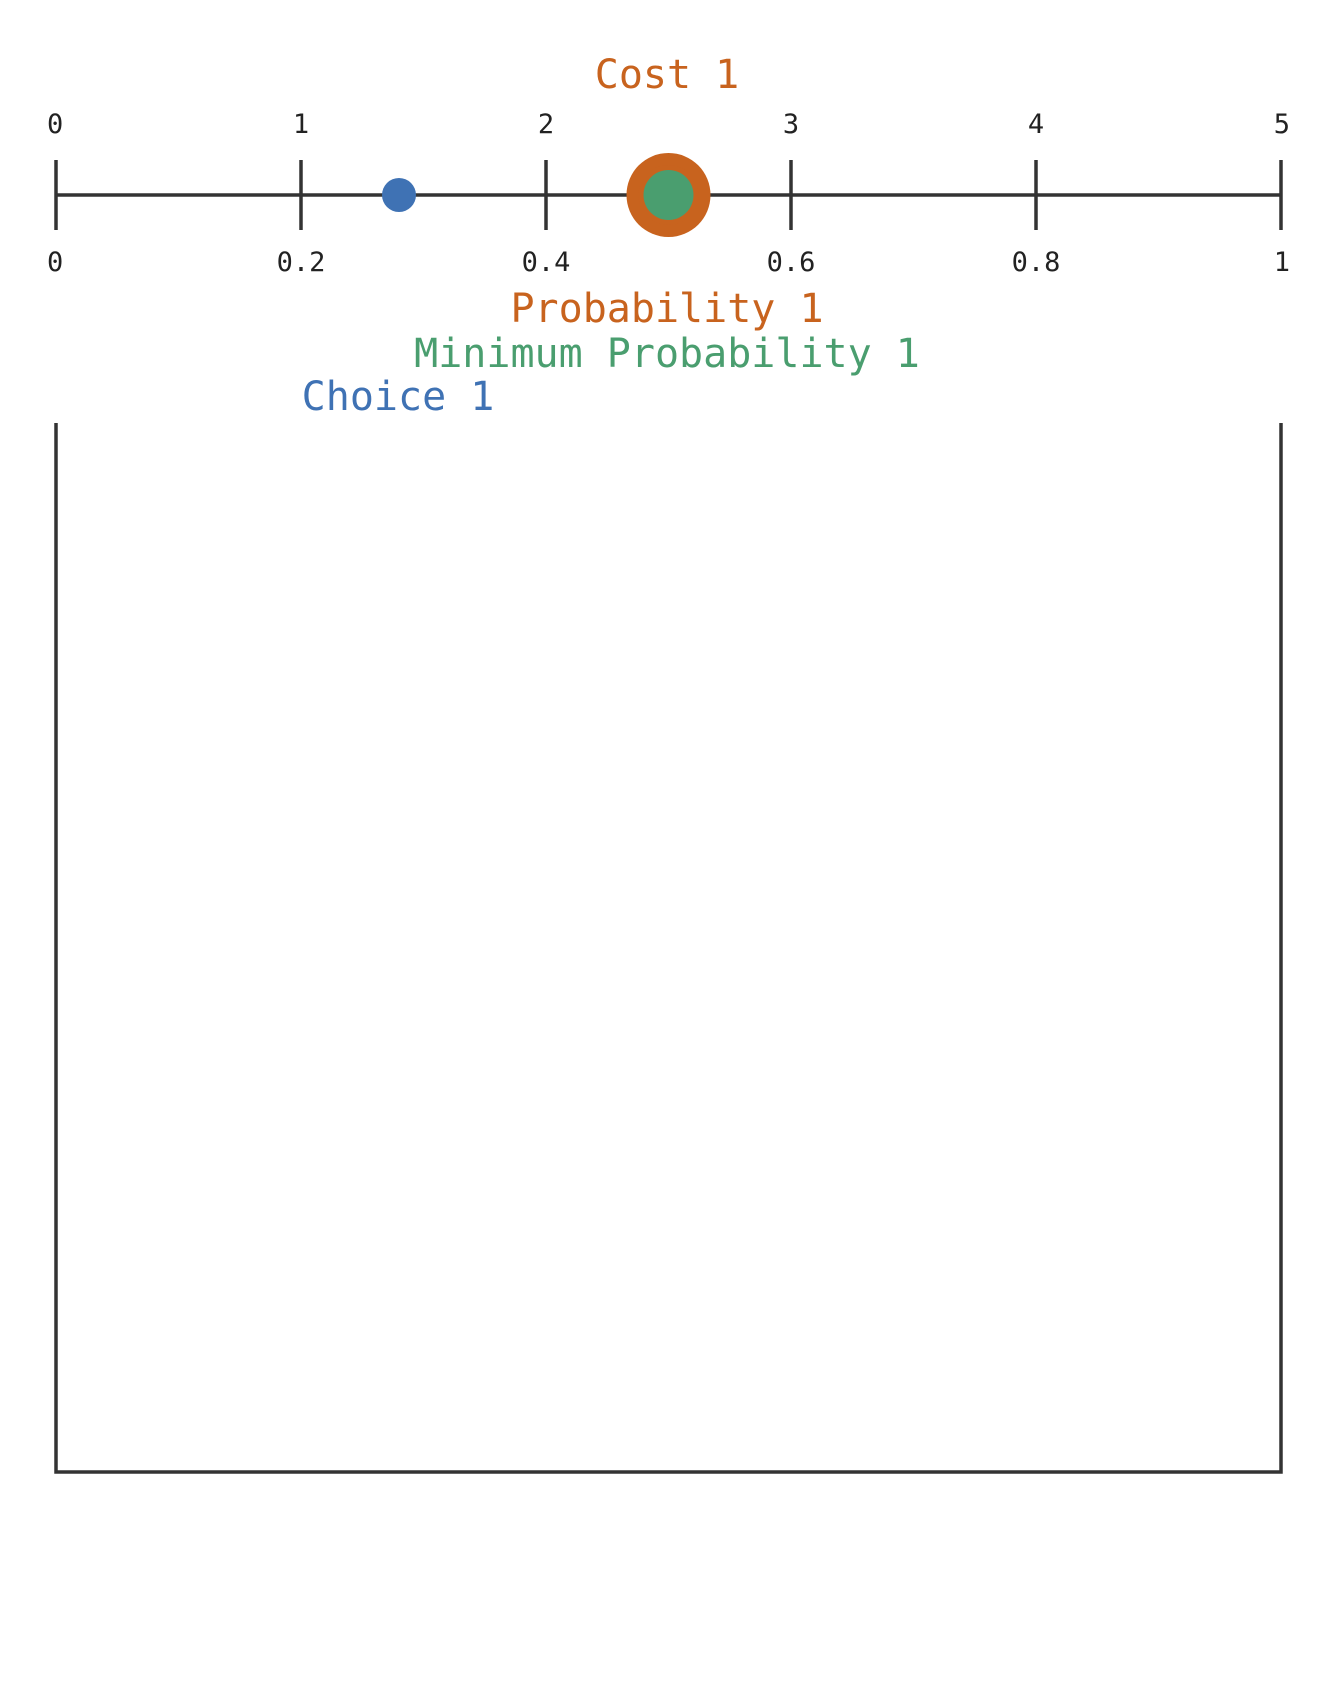 The image size is (1321, 1687). What do you see at coordinates (55, 124) in the screenshot?
I see `top-axis-tick-label: 0` at bounding box center [55, 124].